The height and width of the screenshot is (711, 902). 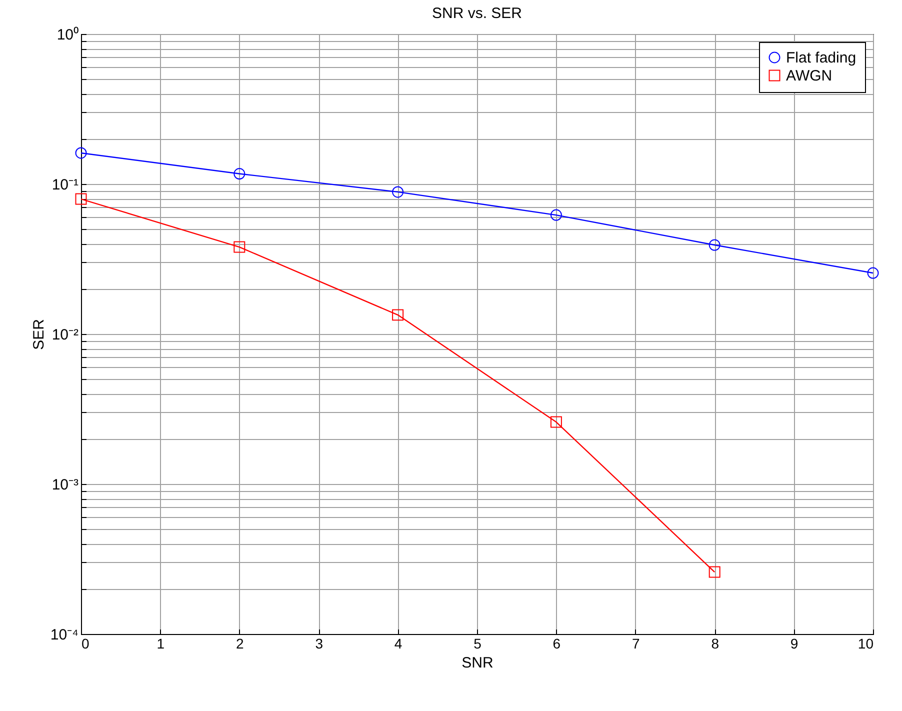 What do you see at coordinates (636, 644) in the screenshot?
I see `x-tick-label: 7` at bounding box center [636, 644].